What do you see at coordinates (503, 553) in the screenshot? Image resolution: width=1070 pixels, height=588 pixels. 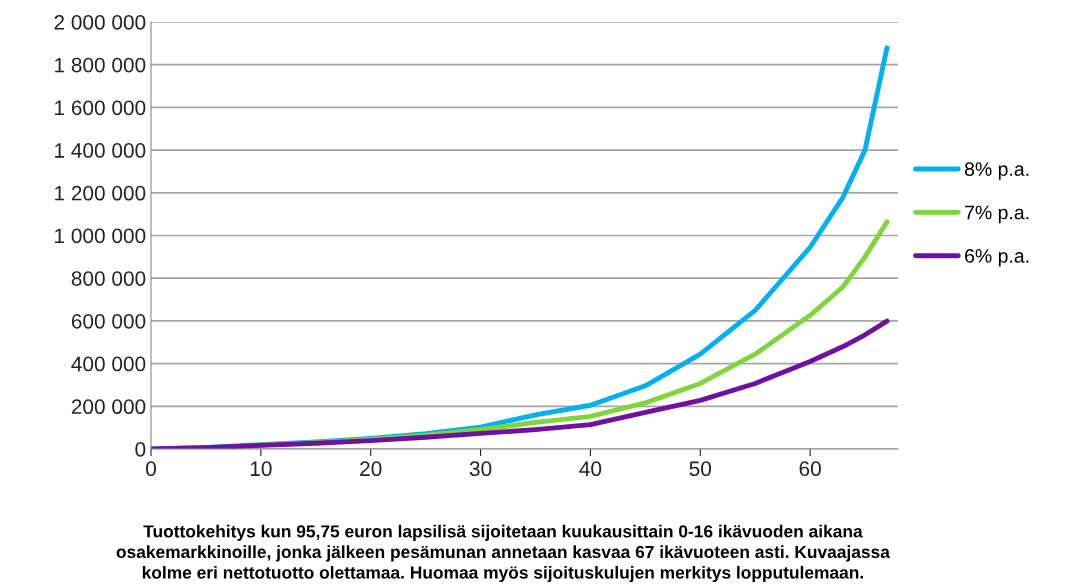 I see `text: Tuottokehitys kun 95,75 euron lapsilisä sijoitetaan kuukausittain 0-16 ikävuoden aikana osakemarkkinoille, jonka jälkeen pesämunan annetaan kasvaa 67 ikävuoteen asti. Kuvaajassa kolme eri nettotuotto olettamaa. Huomaa myös sijoituskulujen merkitys lopputulemaan.` at bounding box center [503, 553].